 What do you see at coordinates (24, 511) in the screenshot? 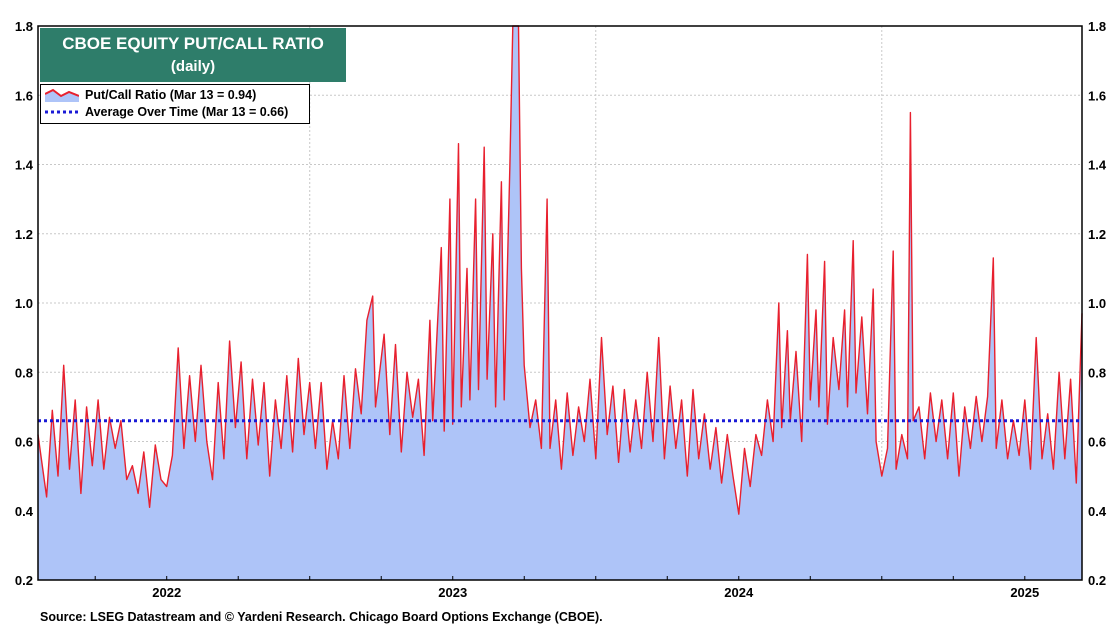
I see `y-tick-label-left: 0.4` at bounding box center [24, 511].